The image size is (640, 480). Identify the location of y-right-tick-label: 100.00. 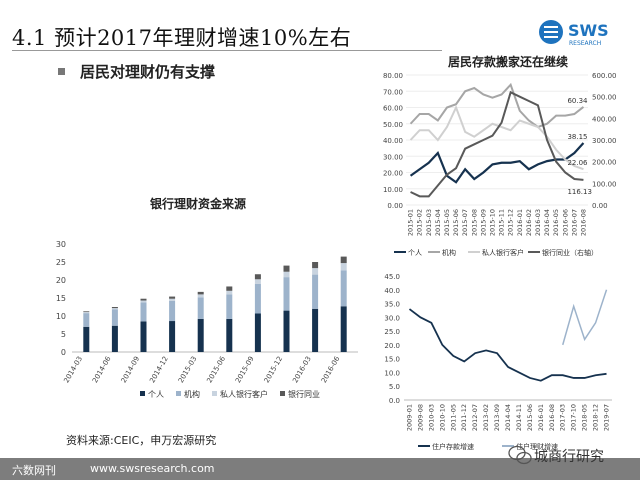
(604, 184).